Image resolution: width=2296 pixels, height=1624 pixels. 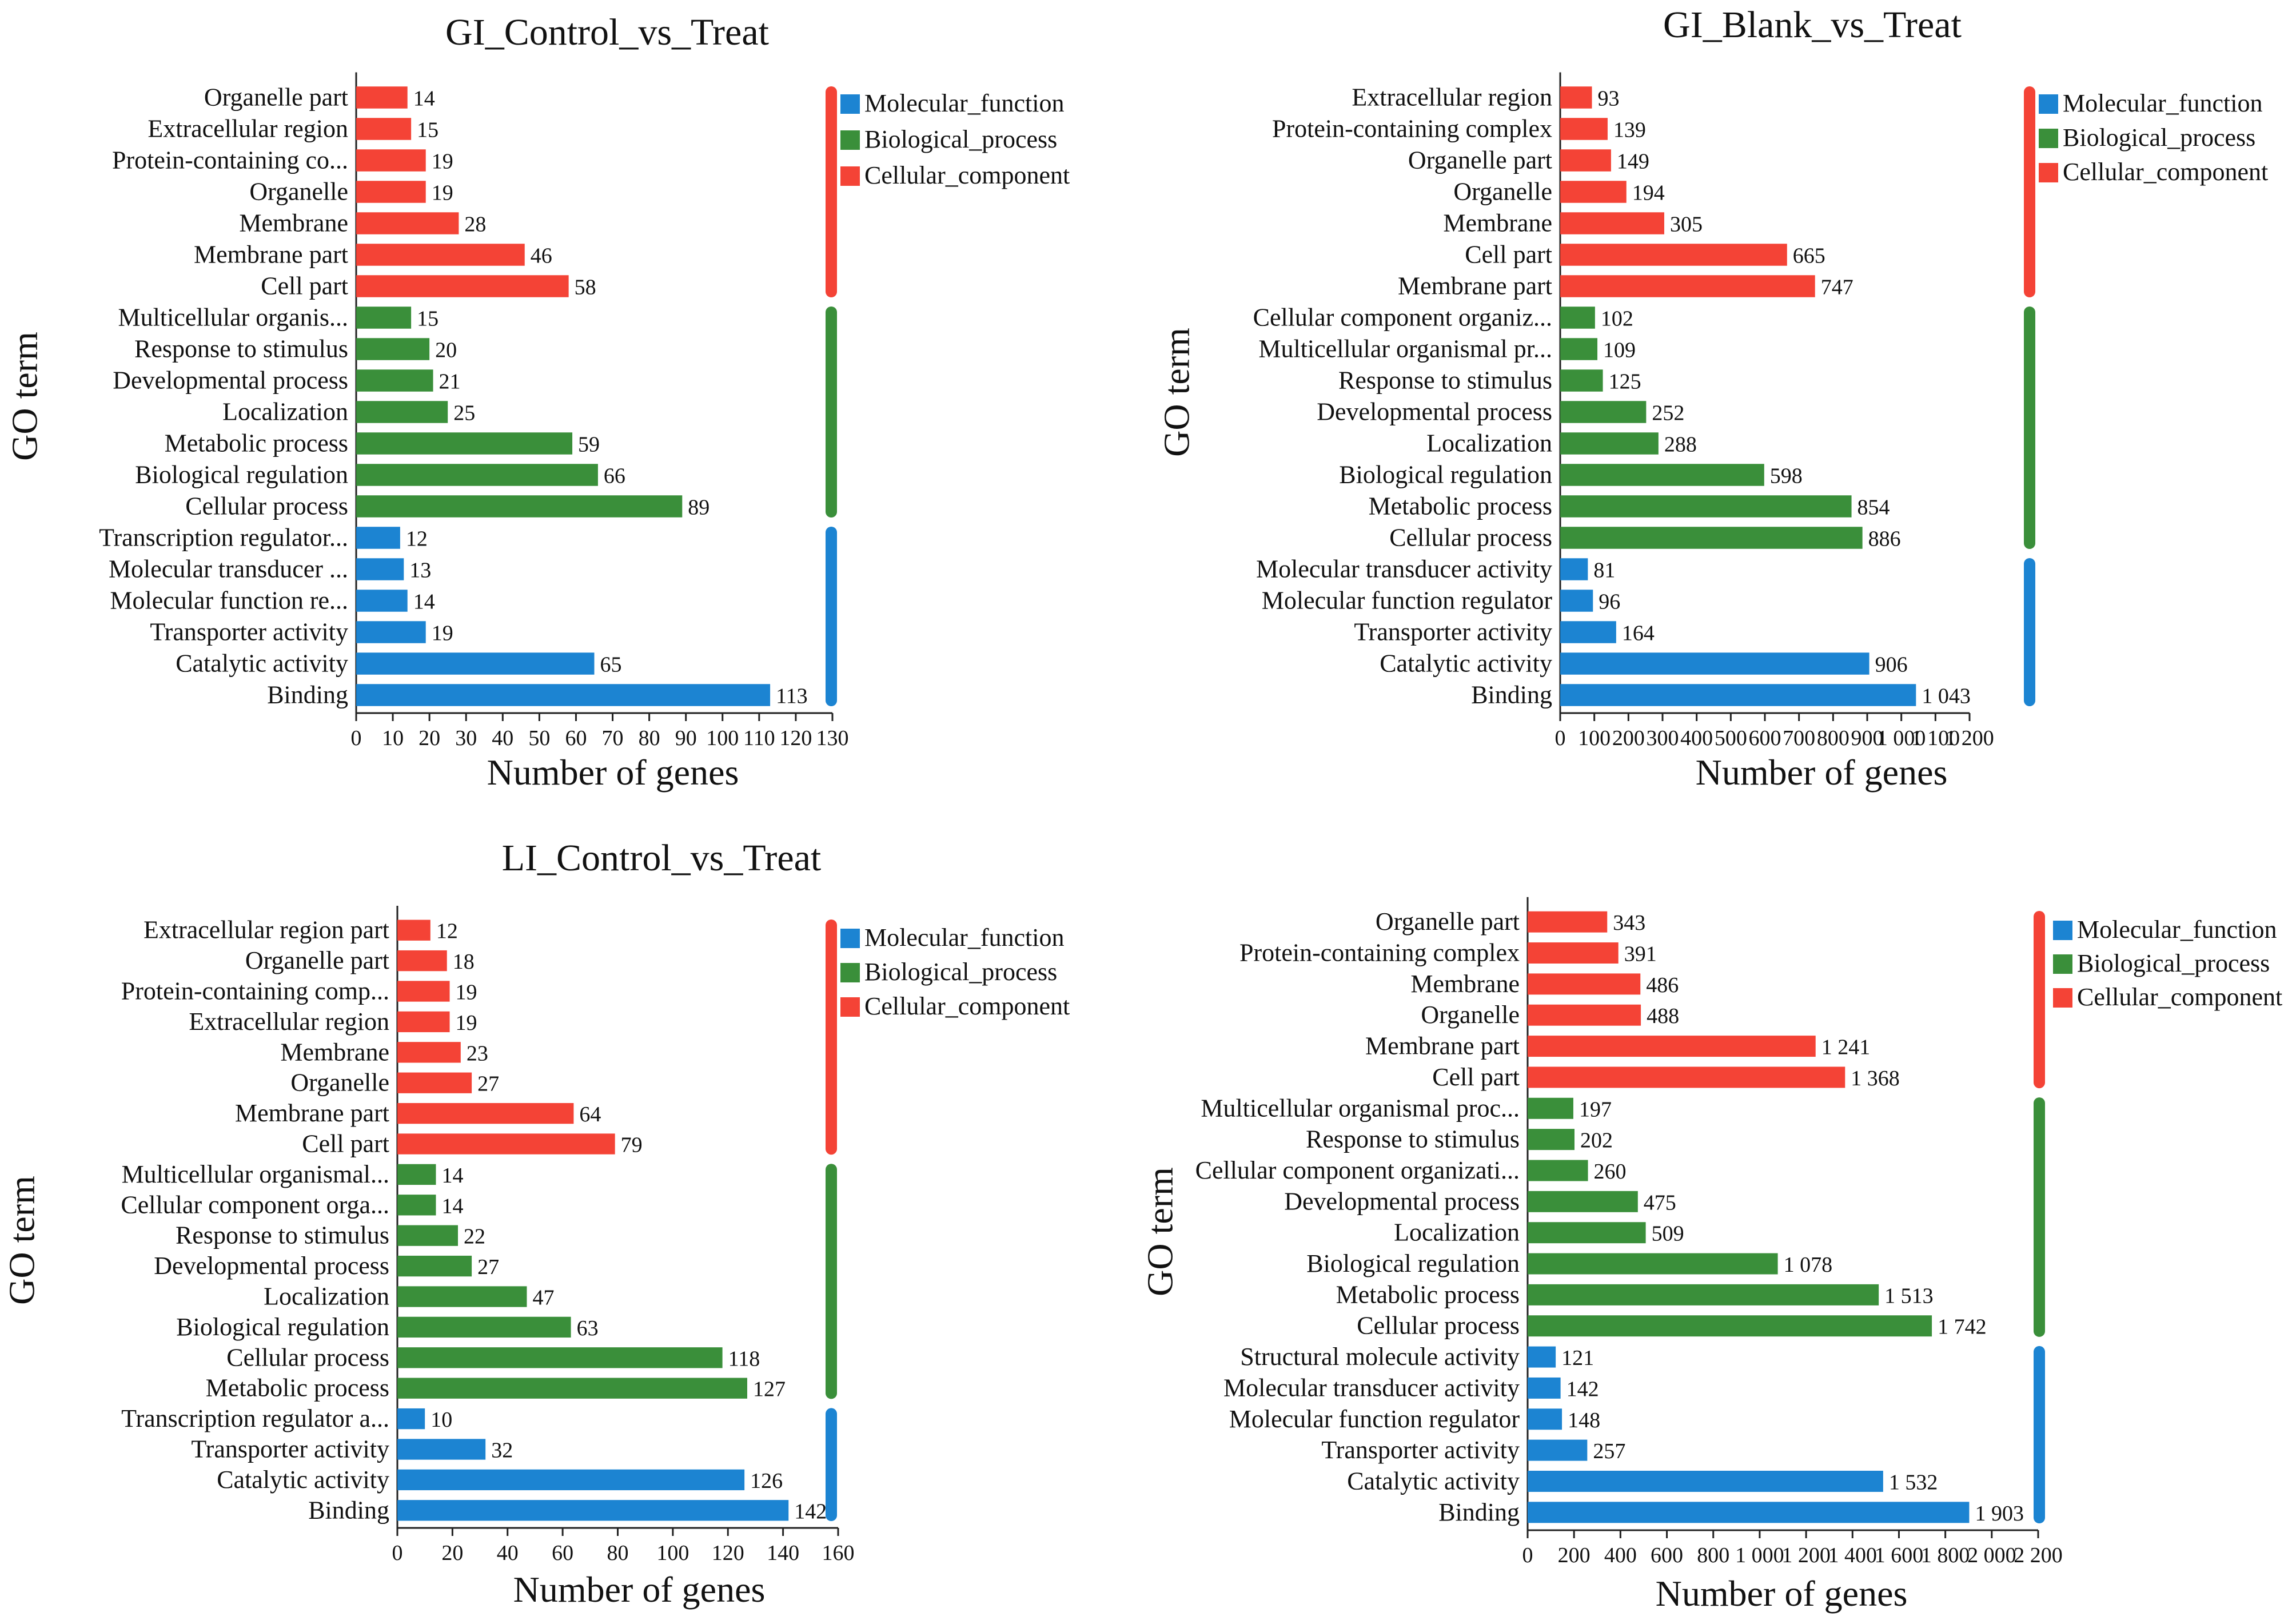 What do you see at coordinates (1630, 130) in the screenshot?
I see `data-label: 139` at bounding box center [1630, 130].